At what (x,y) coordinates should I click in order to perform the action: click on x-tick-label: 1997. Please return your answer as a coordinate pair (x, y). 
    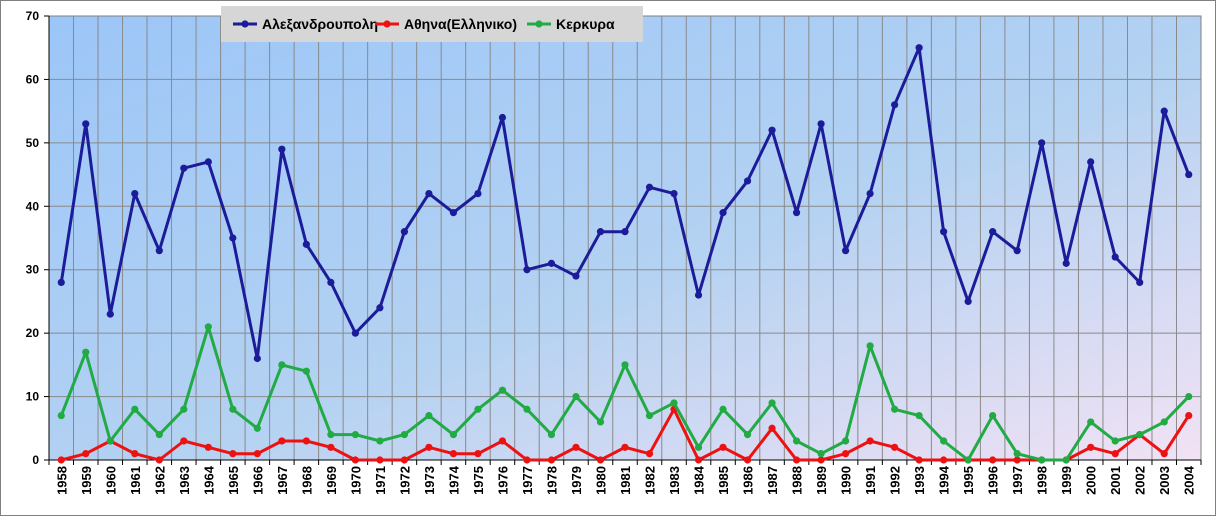
    Looking at the image, I should click on (1017, 480).